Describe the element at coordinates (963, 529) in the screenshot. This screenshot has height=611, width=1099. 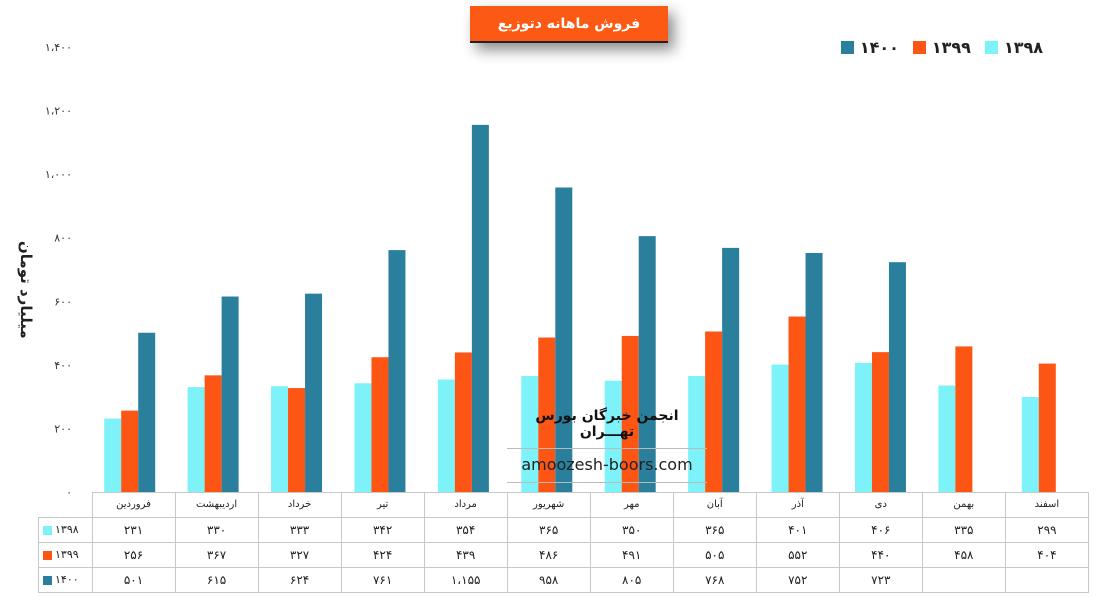
I see `data-label: ۳۳۵` at that location.